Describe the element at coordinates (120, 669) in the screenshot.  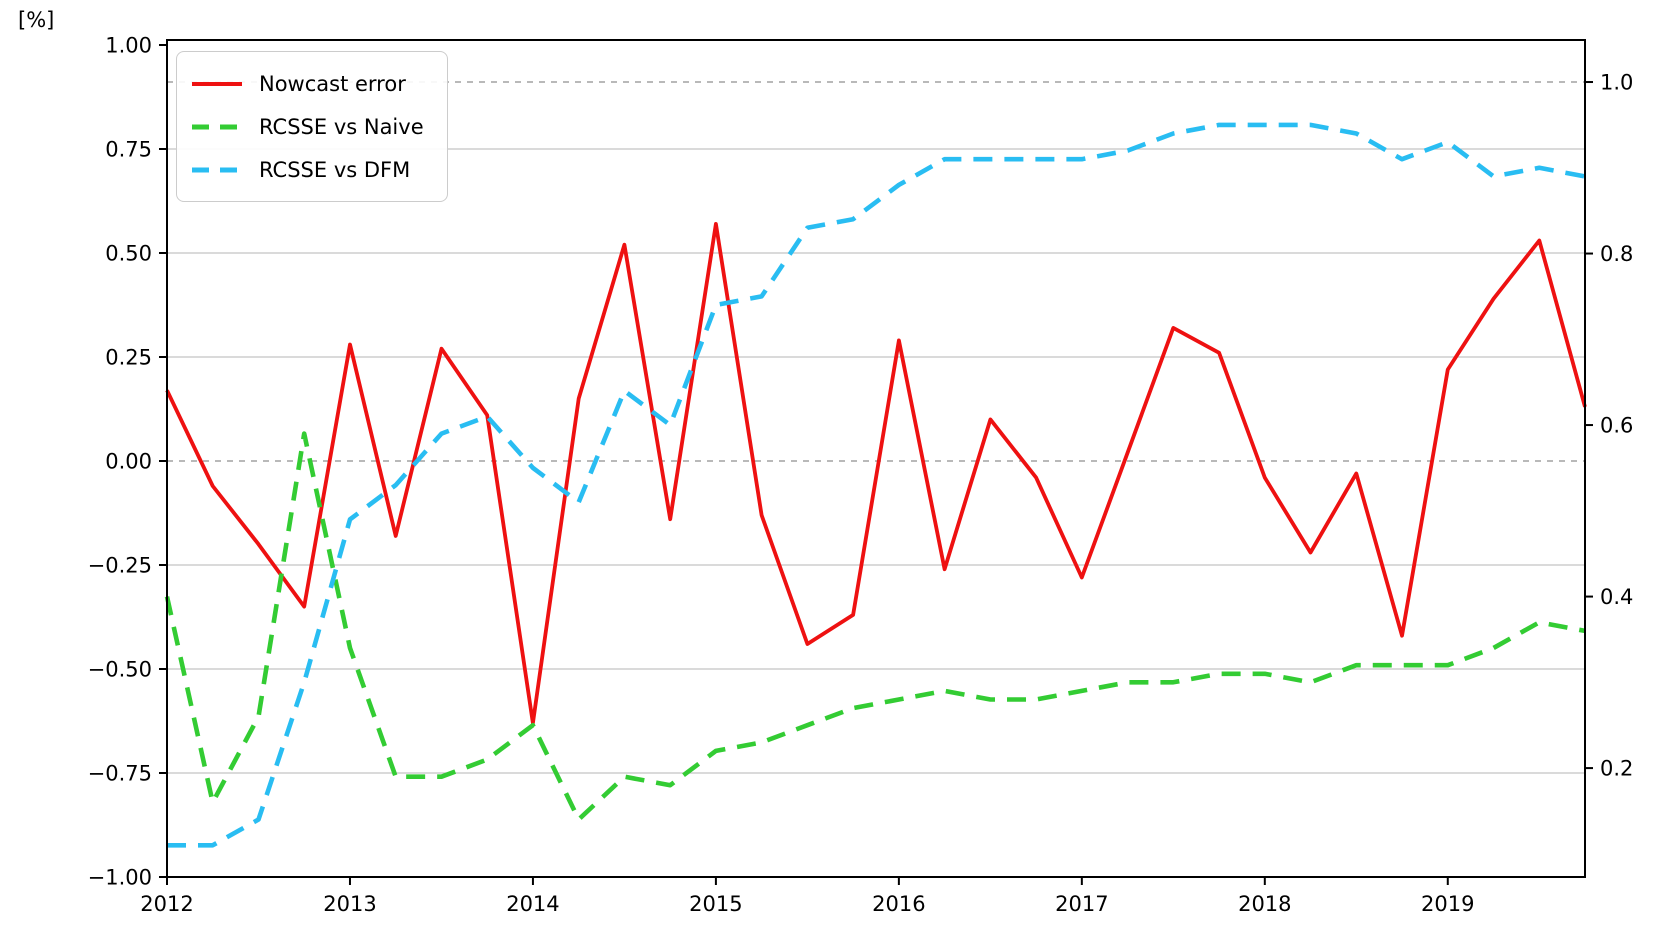
I see `left-tick-label: −0.50` at that location.